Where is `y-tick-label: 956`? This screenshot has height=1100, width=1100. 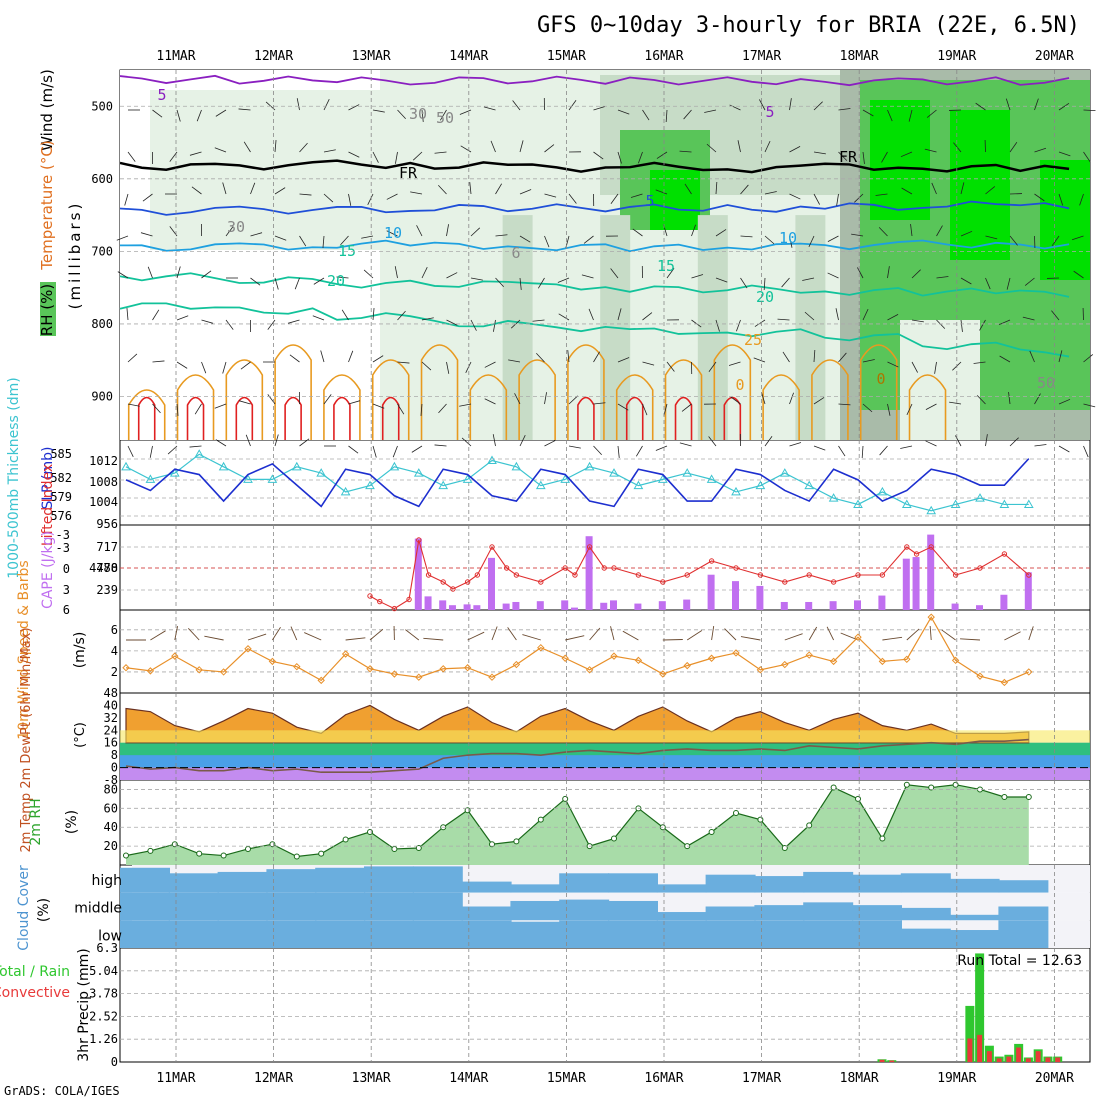
y-tick-label: 956 is located at coordinates (107, 524).